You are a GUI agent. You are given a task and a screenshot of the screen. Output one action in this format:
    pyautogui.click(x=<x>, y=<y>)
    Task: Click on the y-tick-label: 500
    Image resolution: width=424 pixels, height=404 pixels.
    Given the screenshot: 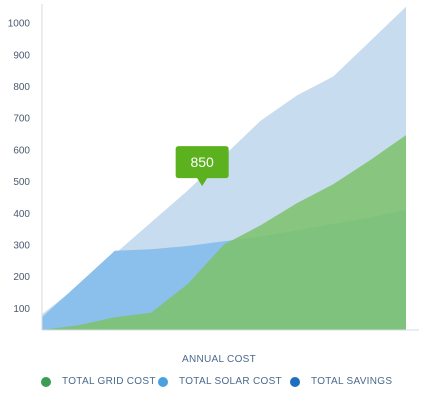 What is the action you would take?
    pyautogui.click(x=21, y=182)
    